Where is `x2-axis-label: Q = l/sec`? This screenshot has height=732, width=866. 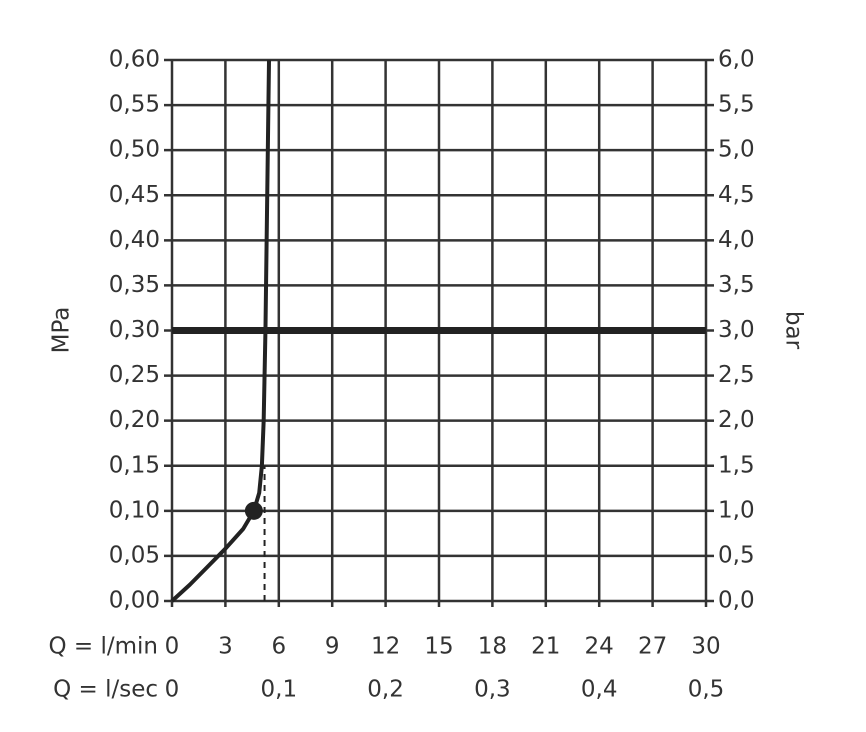
x2-axis-label: Q = l/sec is located at coordinates (105, 690).